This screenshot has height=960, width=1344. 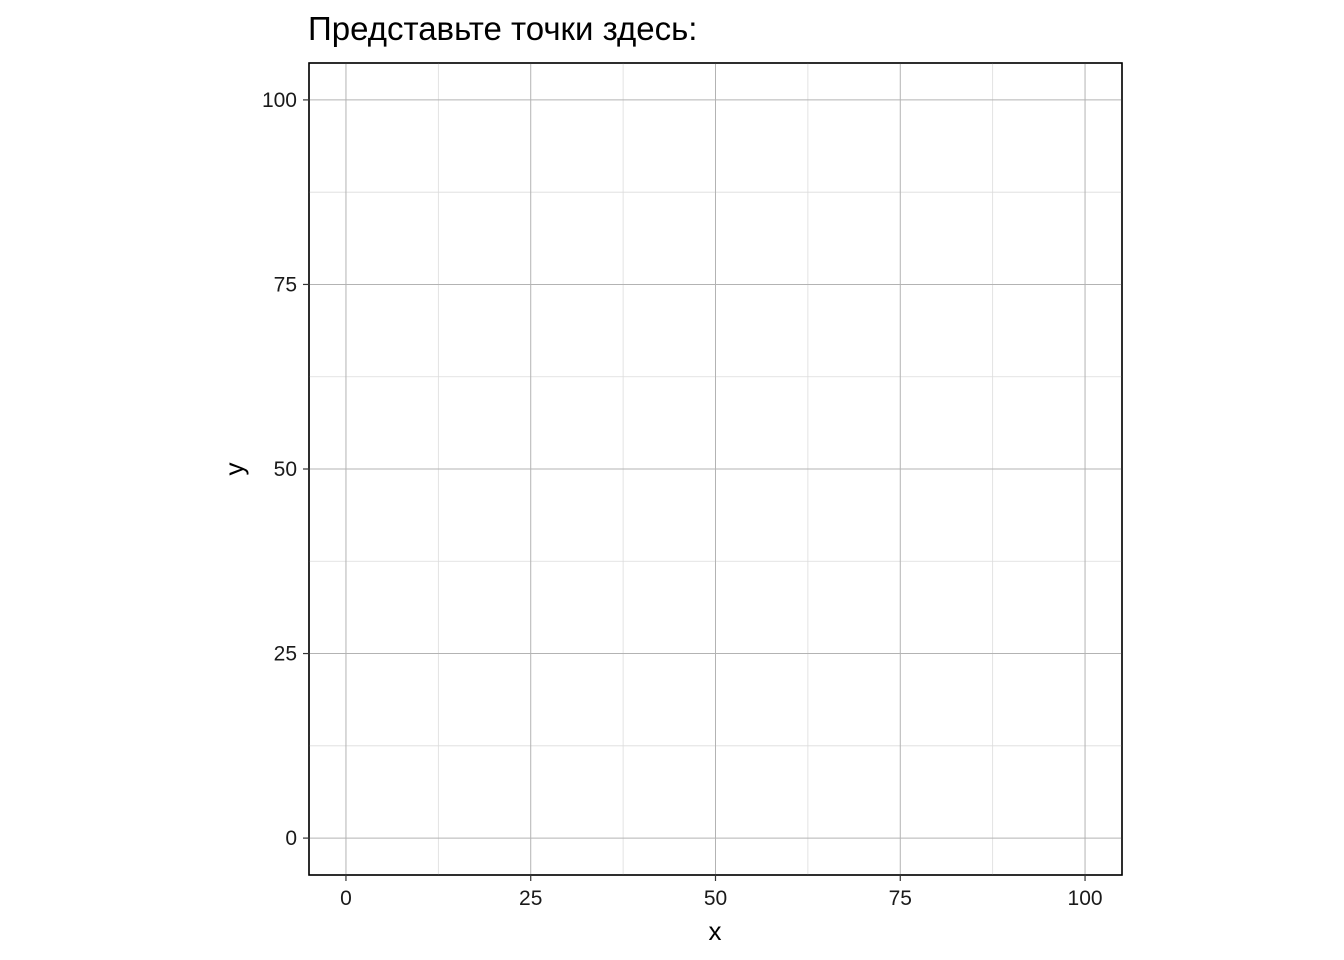 I want to click on y-axis-ticks: 0 25 50 75 100, so click(x=285, y=469).